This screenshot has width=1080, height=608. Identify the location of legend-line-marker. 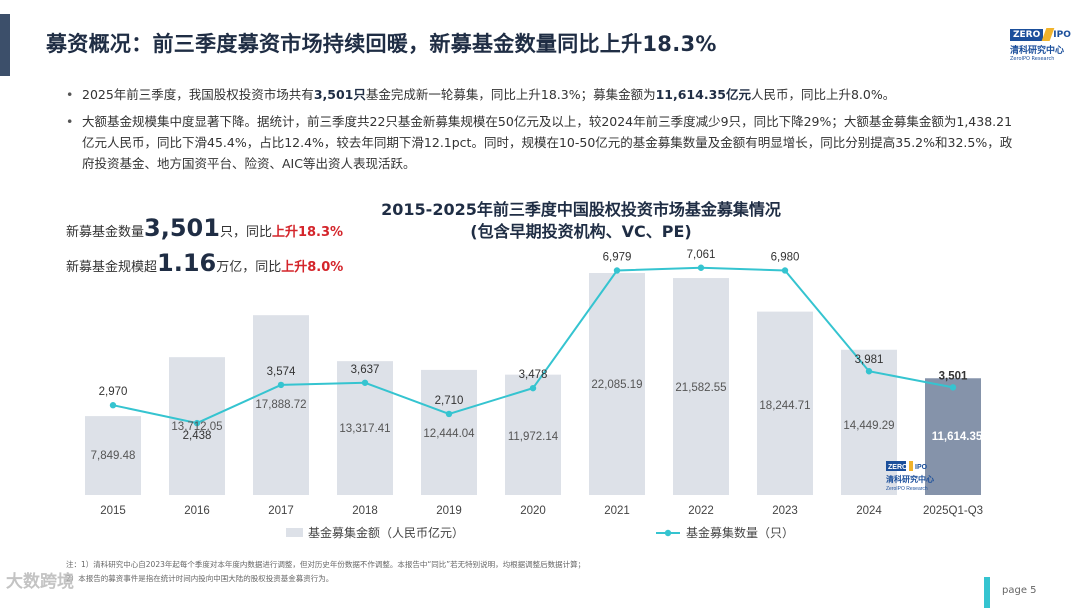
(668, 533).